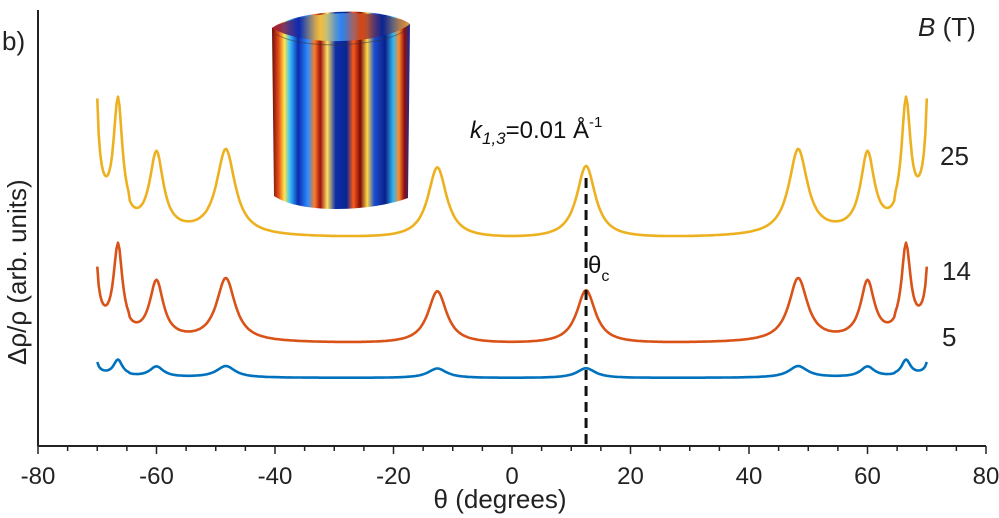 This screenshot has width=999, height=518. I want to click on x-ticks, so click(512, 450).